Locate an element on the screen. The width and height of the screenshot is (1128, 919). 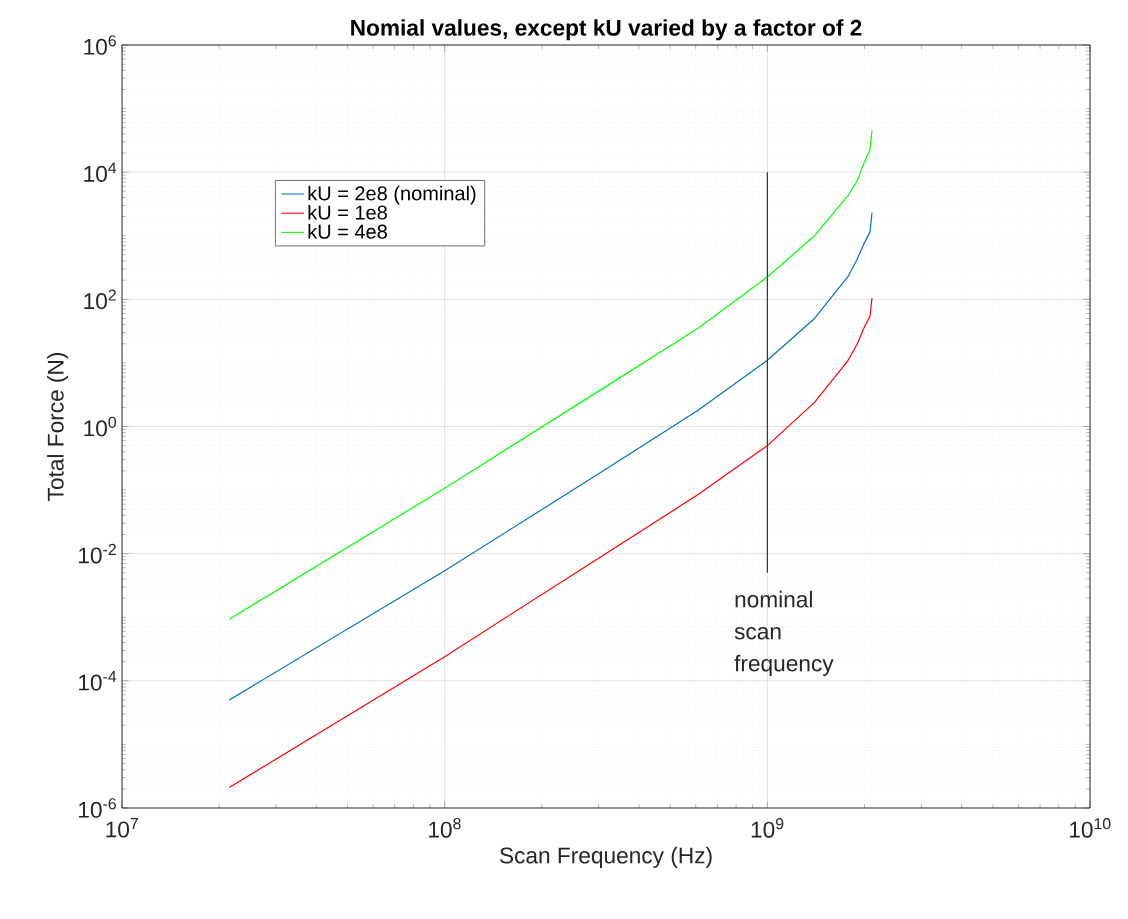
y-tick-label: 10$^{-6}$ is located at coordinates (97, 808).